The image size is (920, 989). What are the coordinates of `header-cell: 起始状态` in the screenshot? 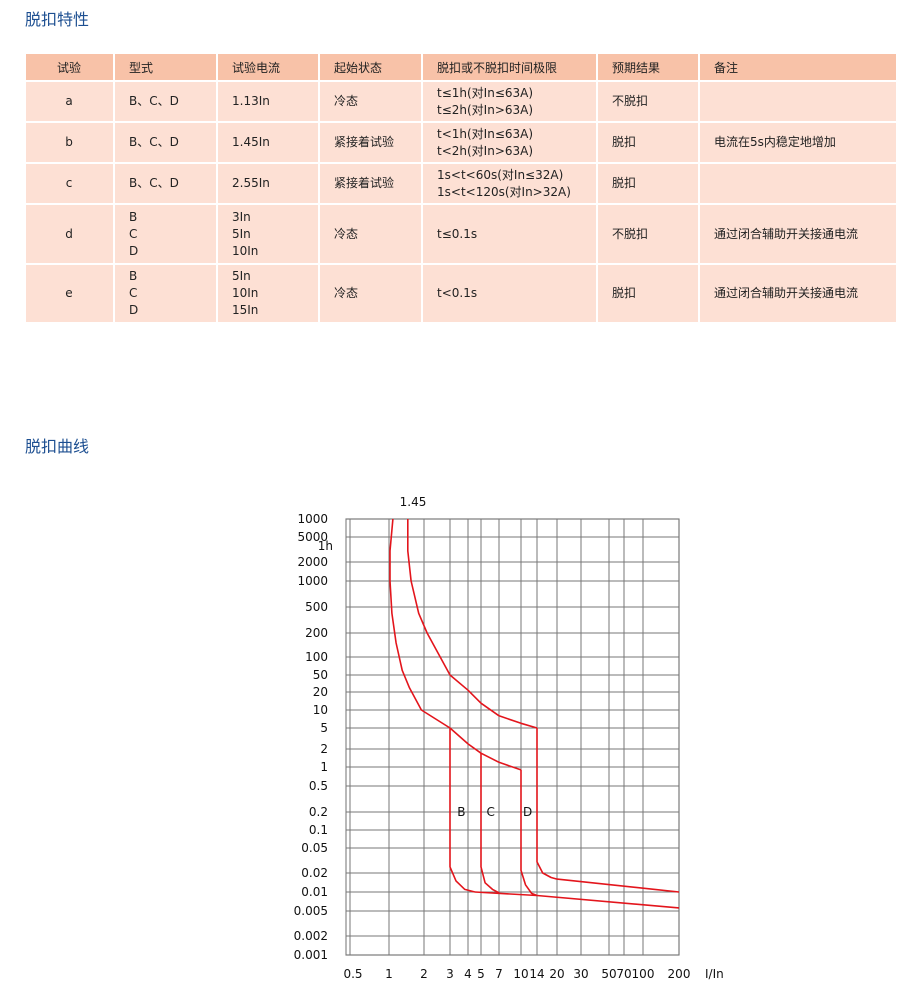 It's located at (370, 67).